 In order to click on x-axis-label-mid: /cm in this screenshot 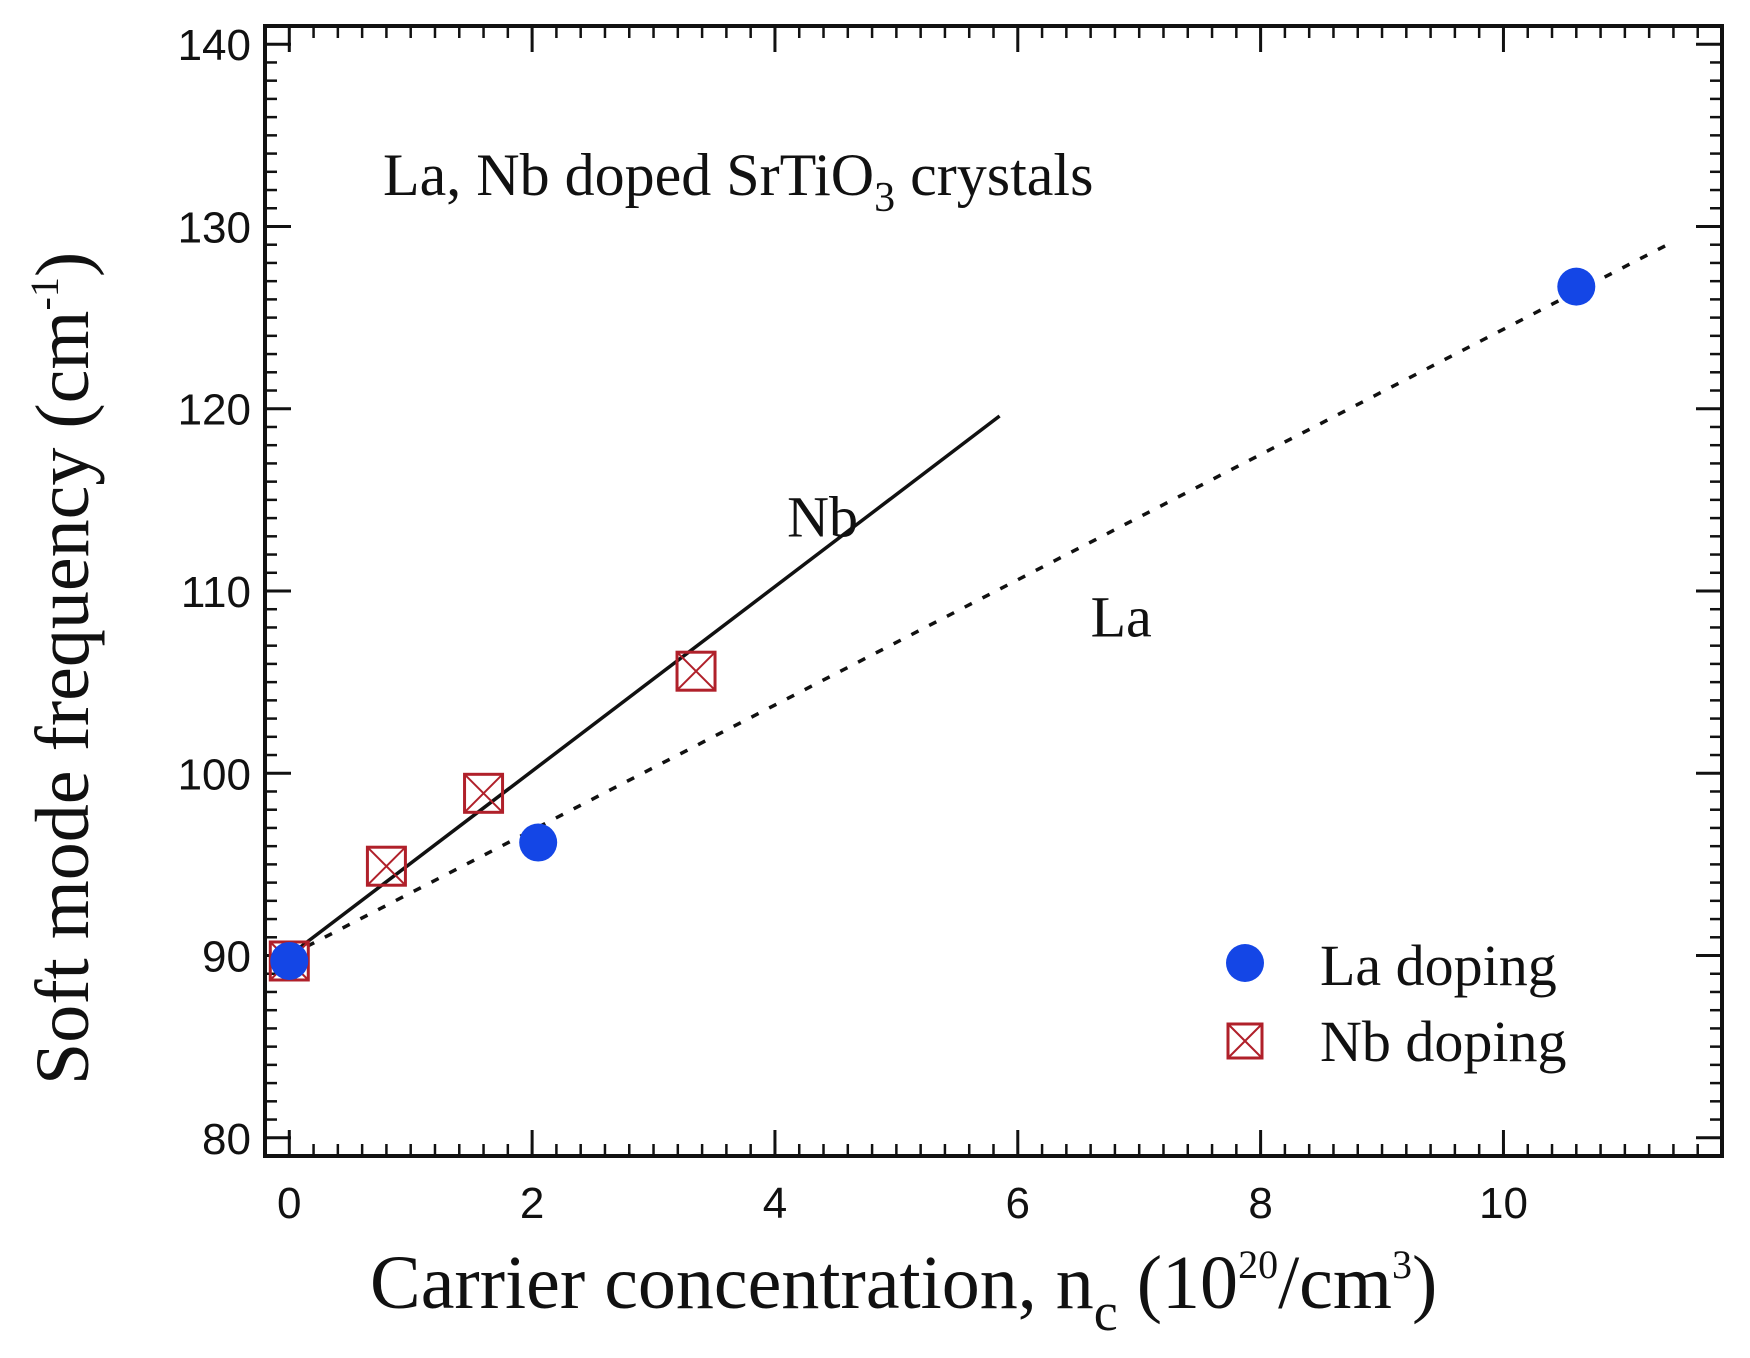, I will do `click(1335, 1283)`.